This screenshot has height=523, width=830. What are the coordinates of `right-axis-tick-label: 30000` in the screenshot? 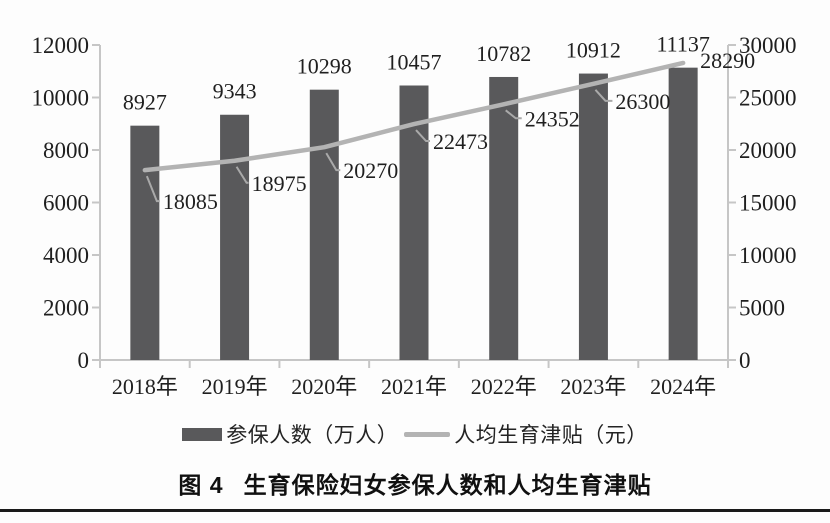 It's located at (768, 45).